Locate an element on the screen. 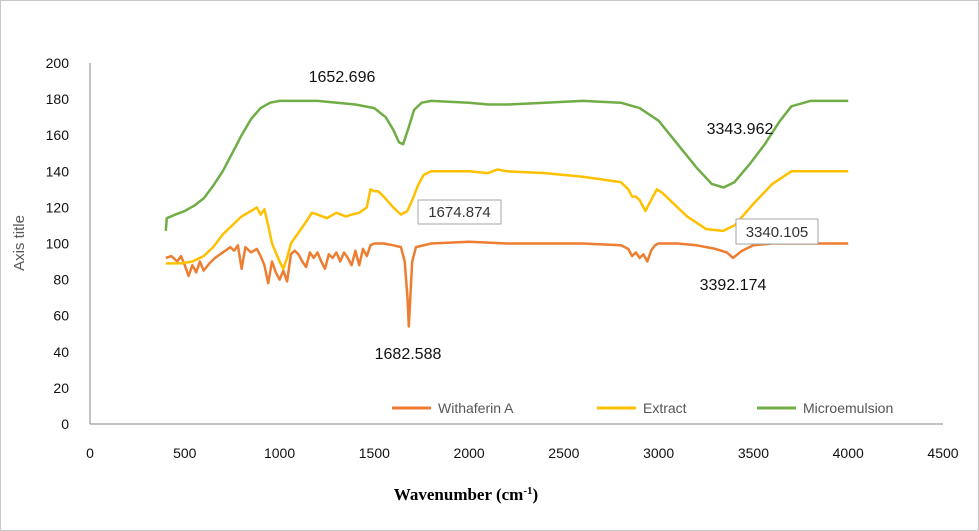 The height and width of the screenshot is (531, 979). y-tick-label: 20 is located at coordinates (61, 388).